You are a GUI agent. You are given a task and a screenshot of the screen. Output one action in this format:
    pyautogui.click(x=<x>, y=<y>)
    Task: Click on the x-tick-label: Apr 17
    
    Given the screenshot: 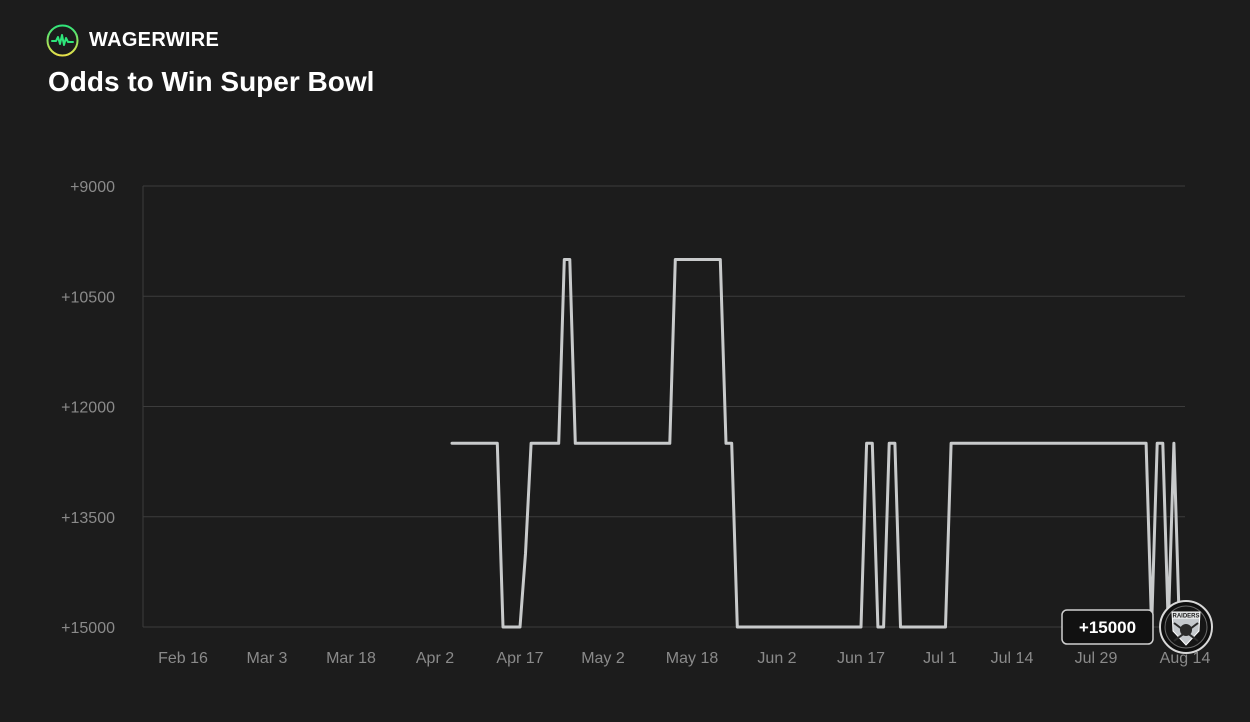 What is the action you would take?
    pyautogui.click(x=519, y=658)
    